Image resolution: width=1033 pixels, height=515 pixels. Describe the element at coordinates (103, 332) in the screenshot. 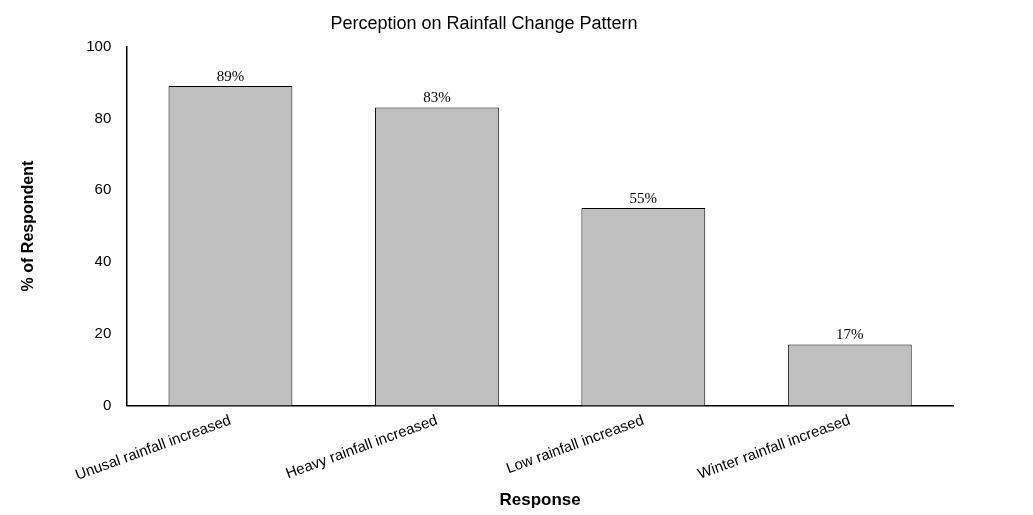

I see `y-tick-label: 20` at that location.